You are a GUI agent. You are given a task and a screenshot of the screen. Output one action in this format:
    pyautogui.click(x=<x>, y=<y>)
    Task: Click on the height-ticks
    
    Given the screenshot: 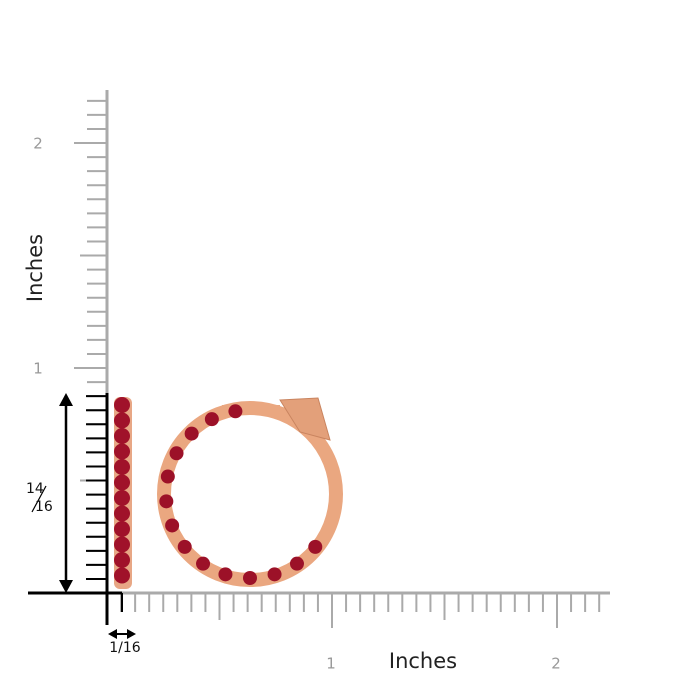 What is the action you would take?
    pyautogui.click(x=96, y=494)
    